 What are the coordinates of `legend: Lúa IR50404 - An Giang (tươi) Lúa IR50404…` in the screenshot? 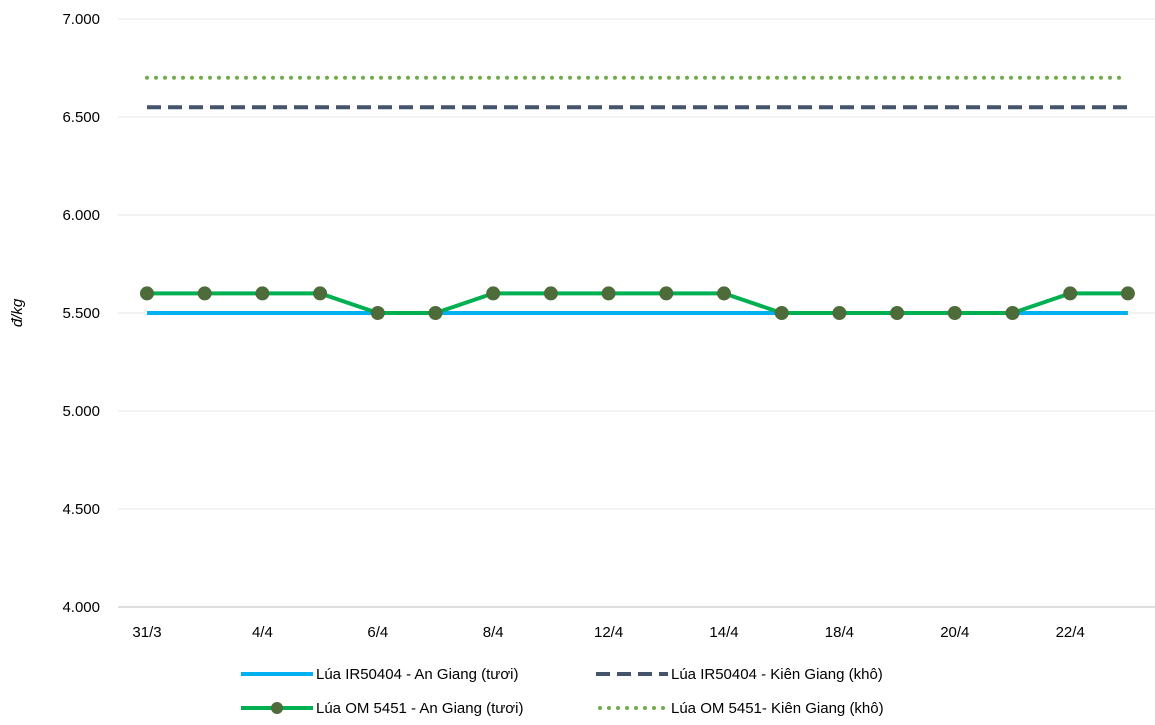 It's located at (562, 691).